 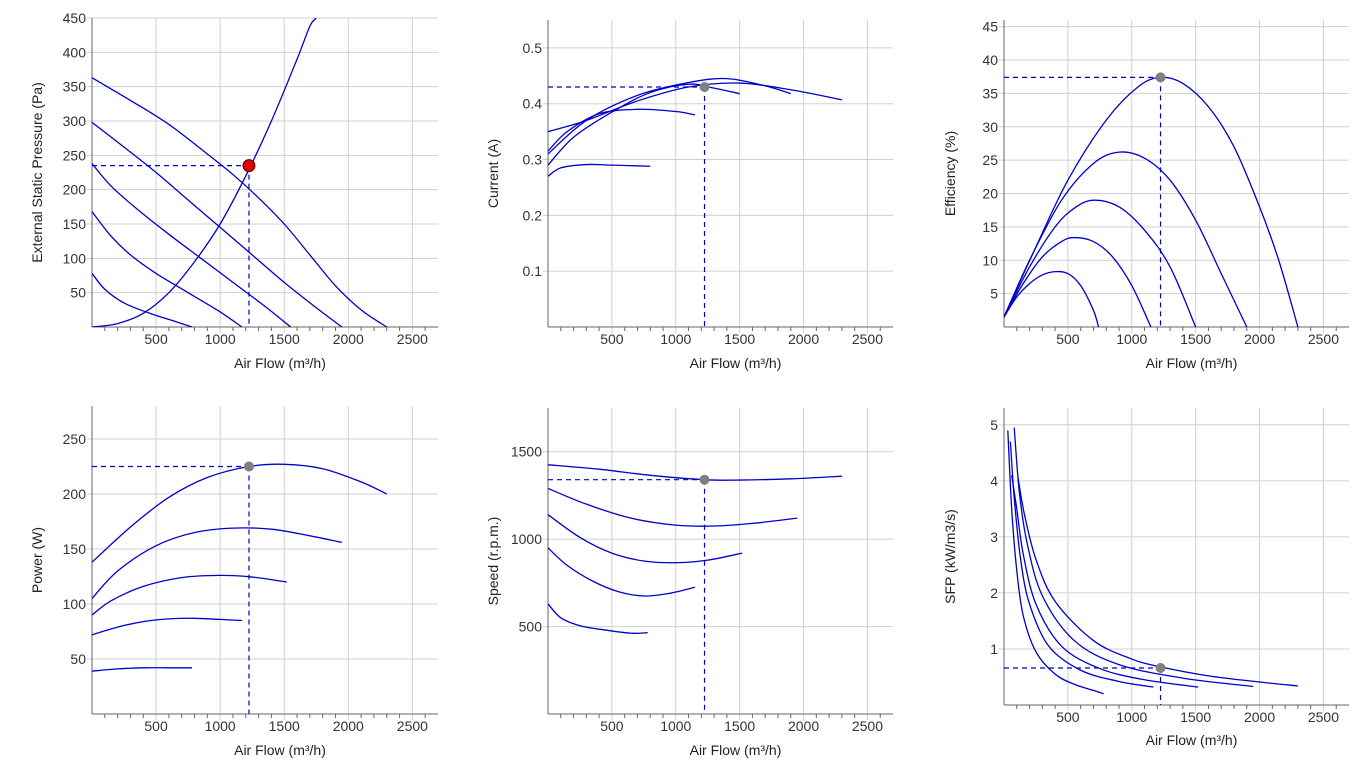 What do you see at coordinates (75, 87) in the screenshot?
I see `y-tick-label: 350` at bounding box center [75, 87].